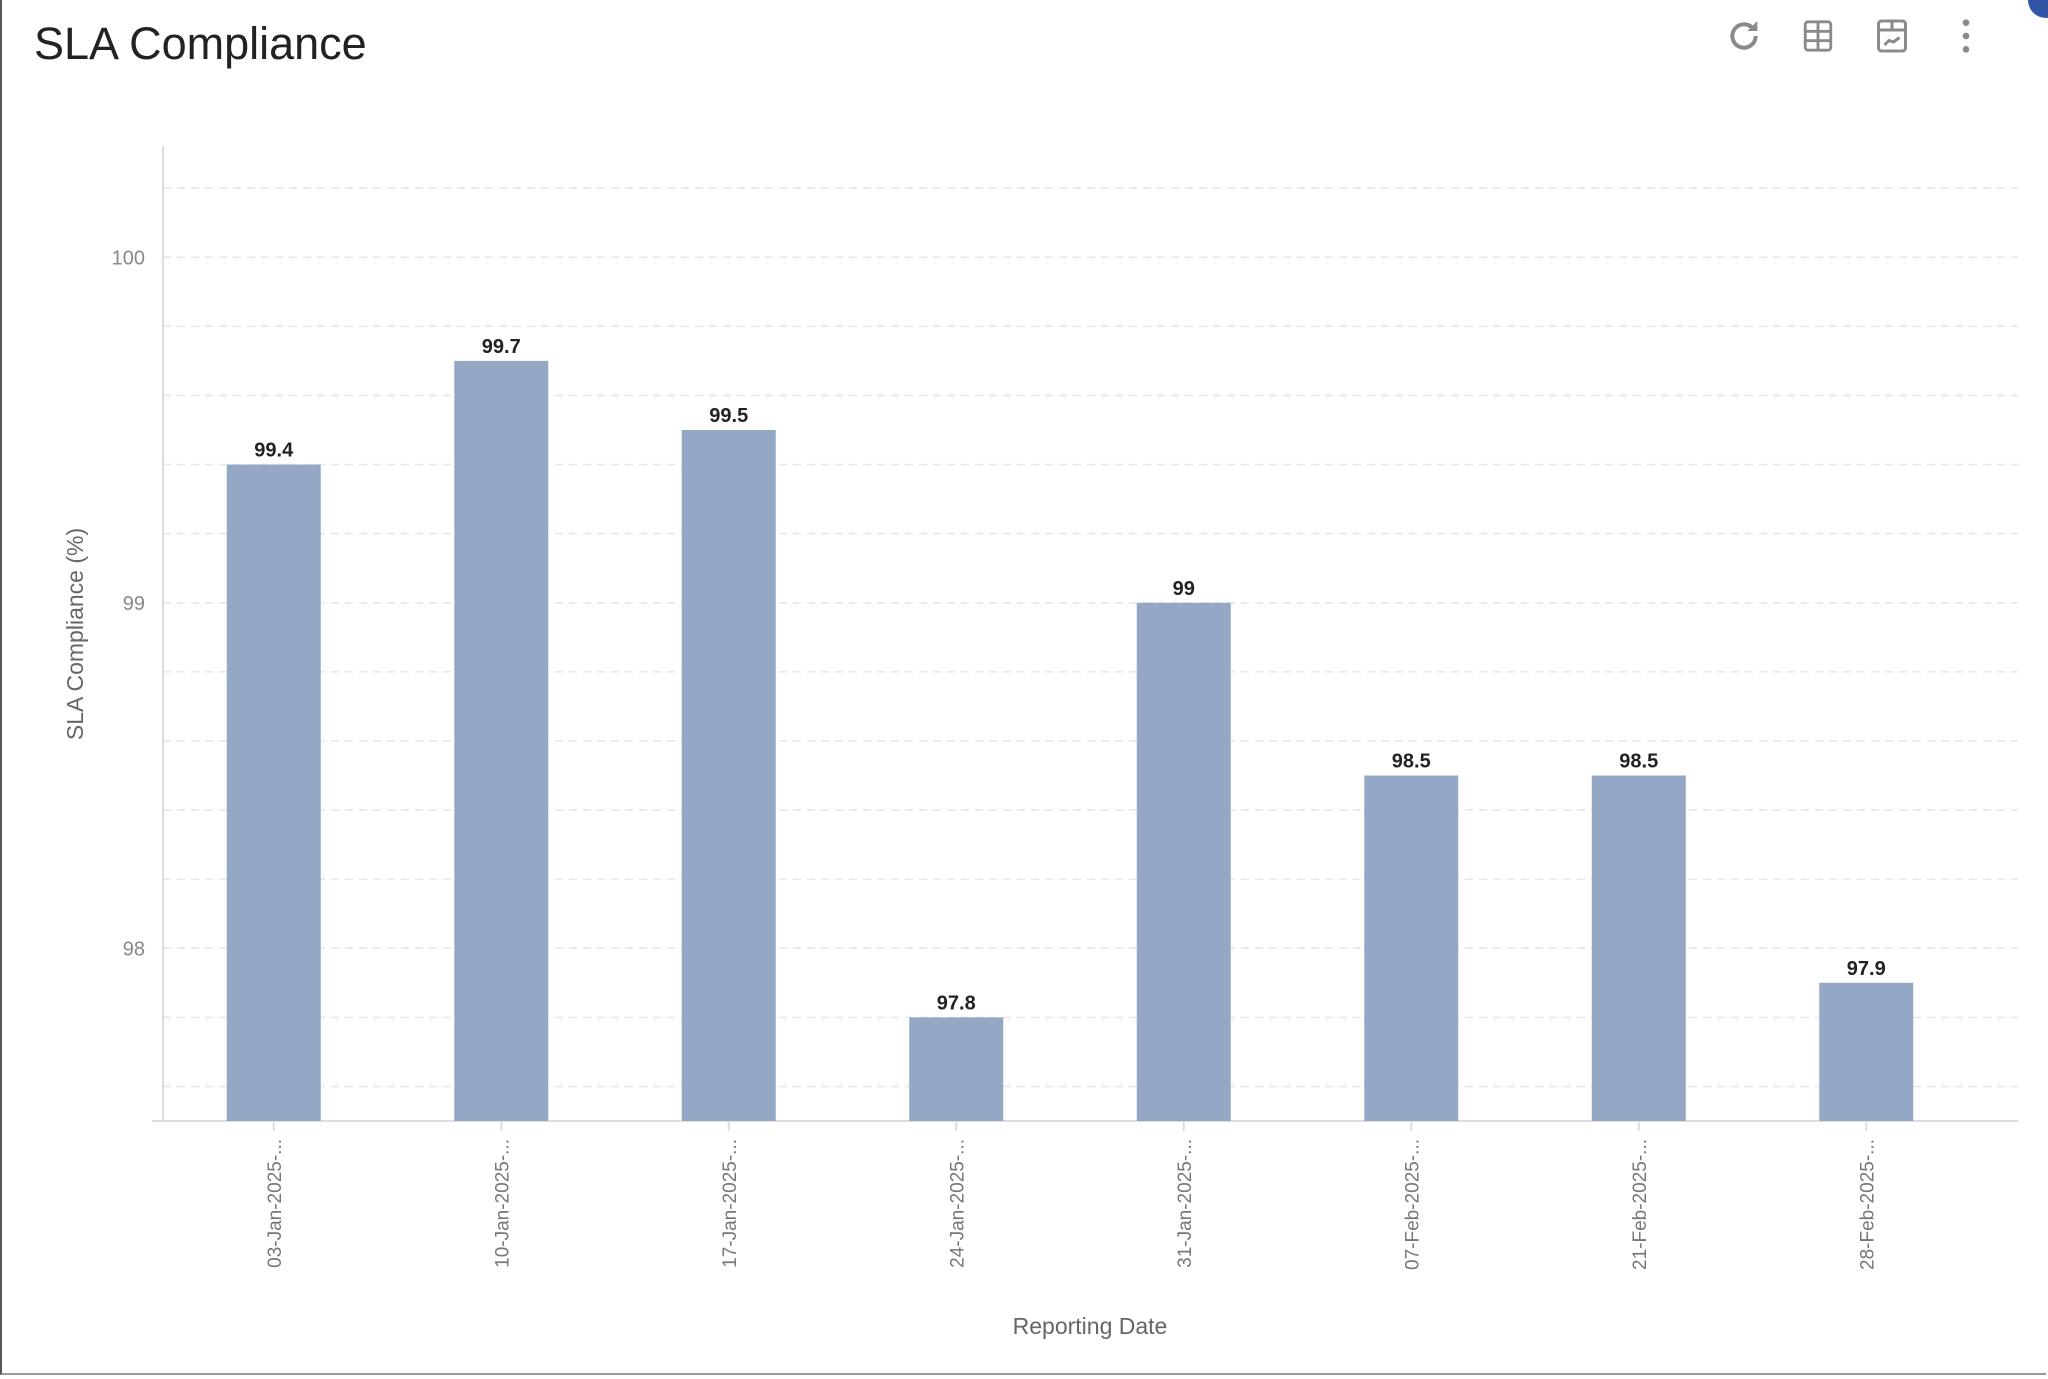  Describe the element at coordinates (956, 1003) in the screenshot. I see `data-label: 97.8` at that location.